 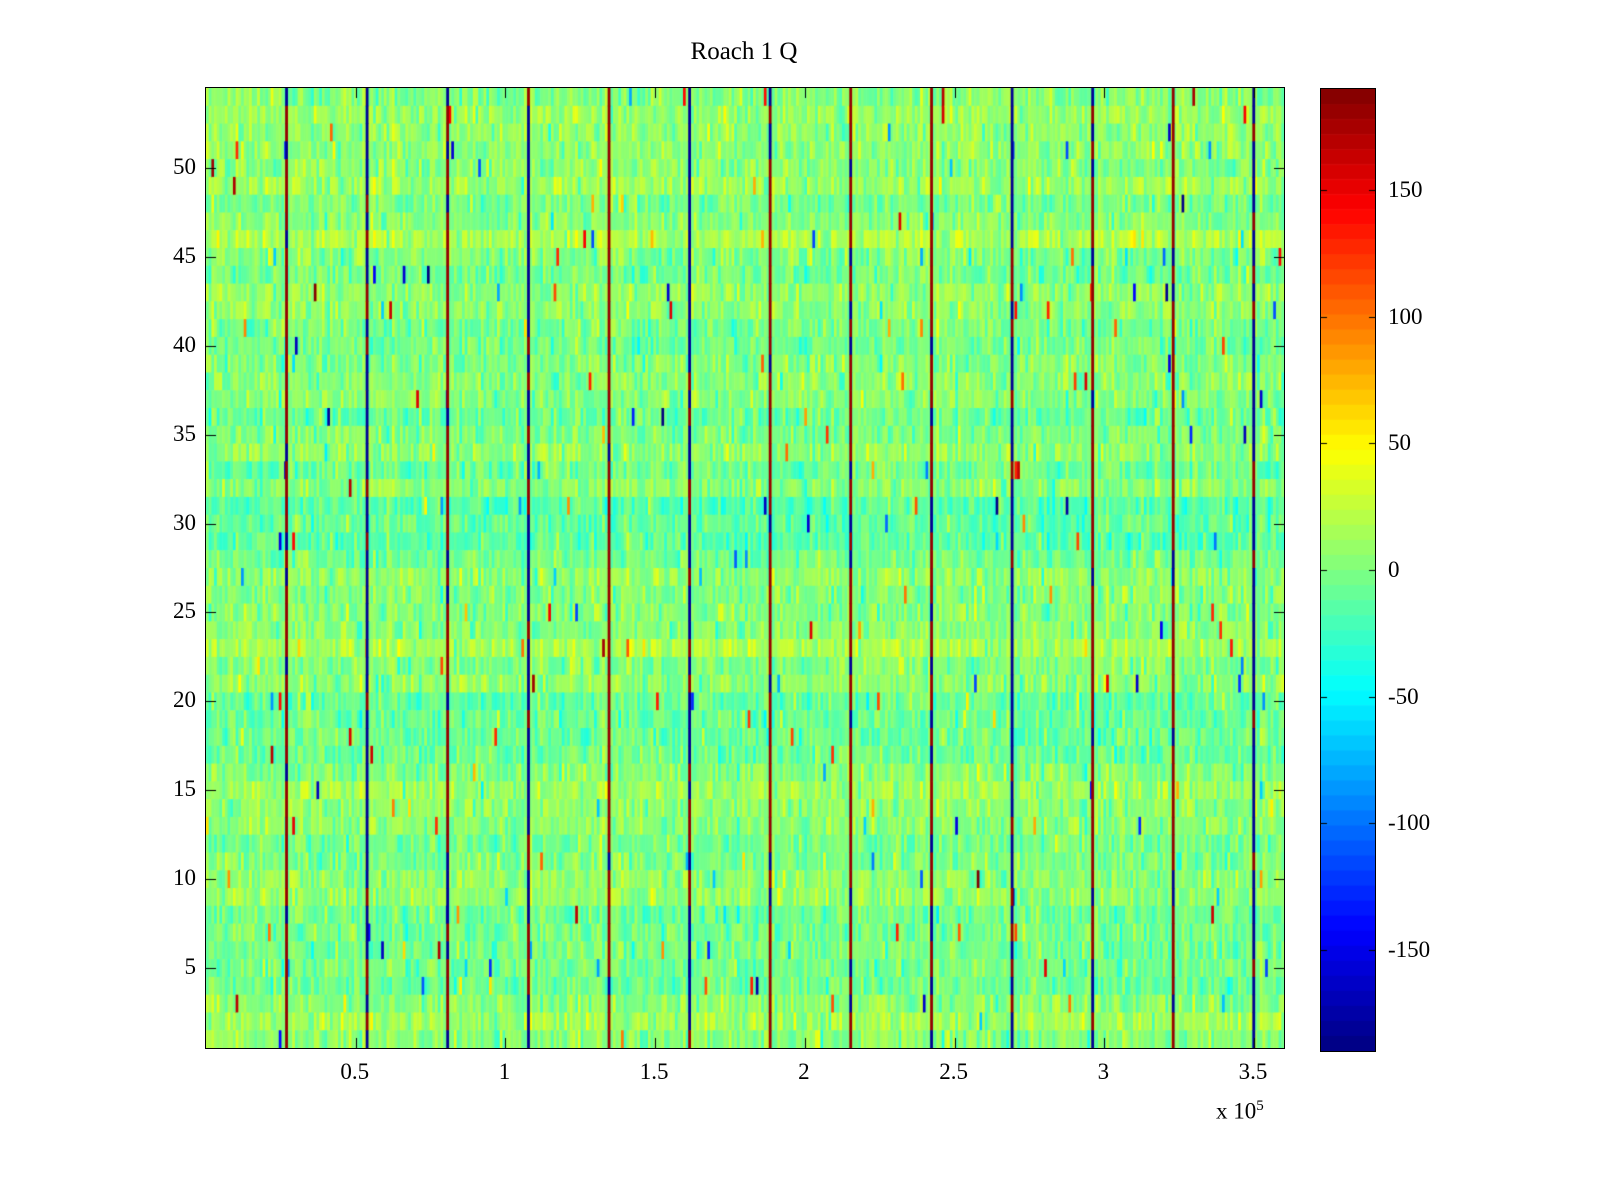 I want to click on colorbar-tick-label: 0, so click(x=1394, y=569).